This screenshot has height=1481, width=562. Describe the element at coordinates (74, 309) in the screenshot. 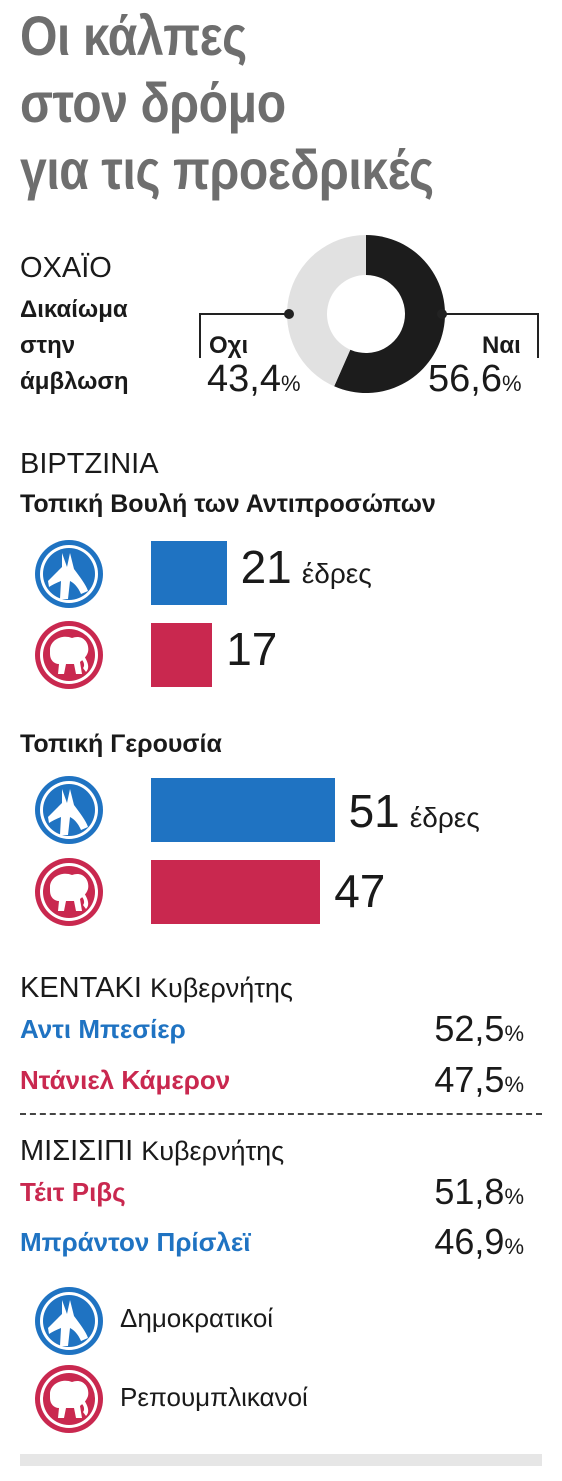

I see `ohio-measure-line-1: Δικαίωμα` at that location.